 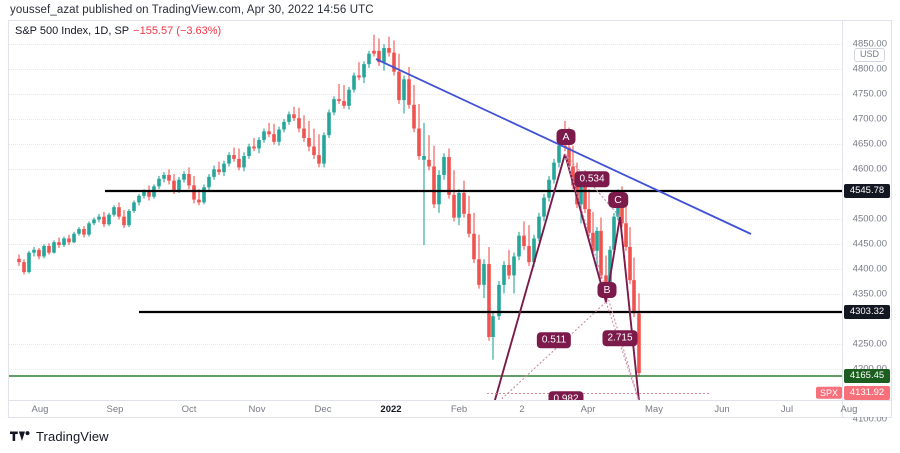 I want to click on pattern-leg-CD, so click(x=629, y=308).